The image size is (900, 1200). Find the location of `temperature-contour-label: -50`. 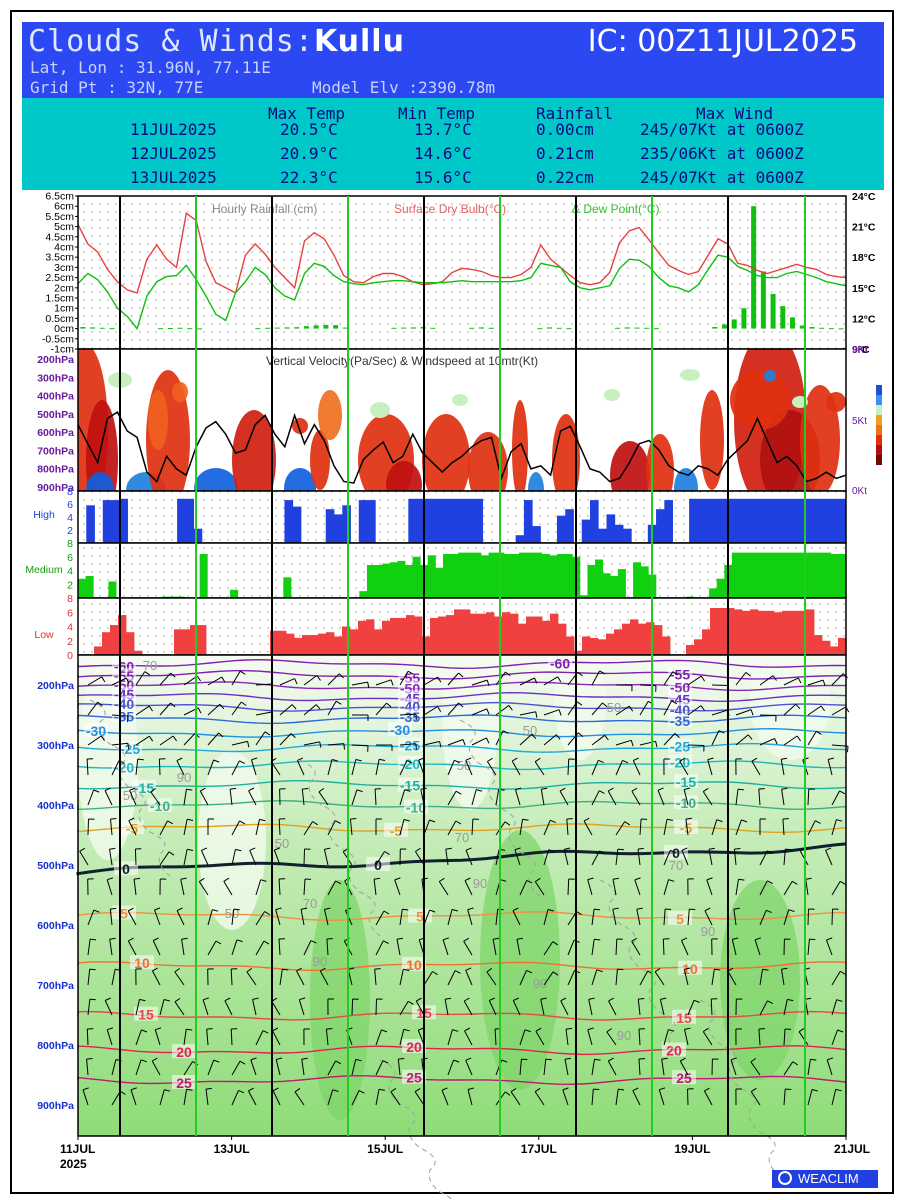

temperature-contour-label: -50 is located at coordinates (680, 687).